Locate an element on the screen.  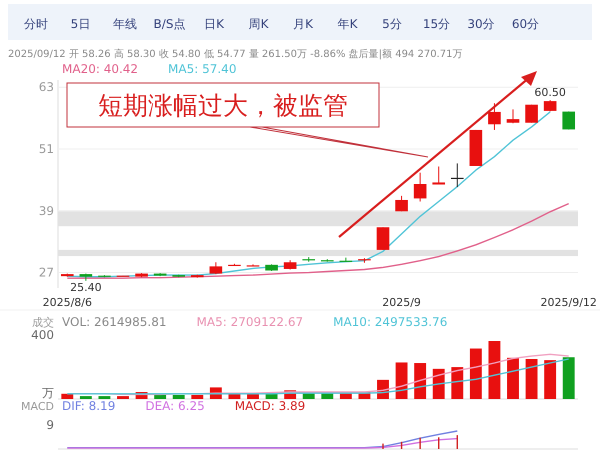
text: MA20: 40.42 is located at coordinates (100, 69).